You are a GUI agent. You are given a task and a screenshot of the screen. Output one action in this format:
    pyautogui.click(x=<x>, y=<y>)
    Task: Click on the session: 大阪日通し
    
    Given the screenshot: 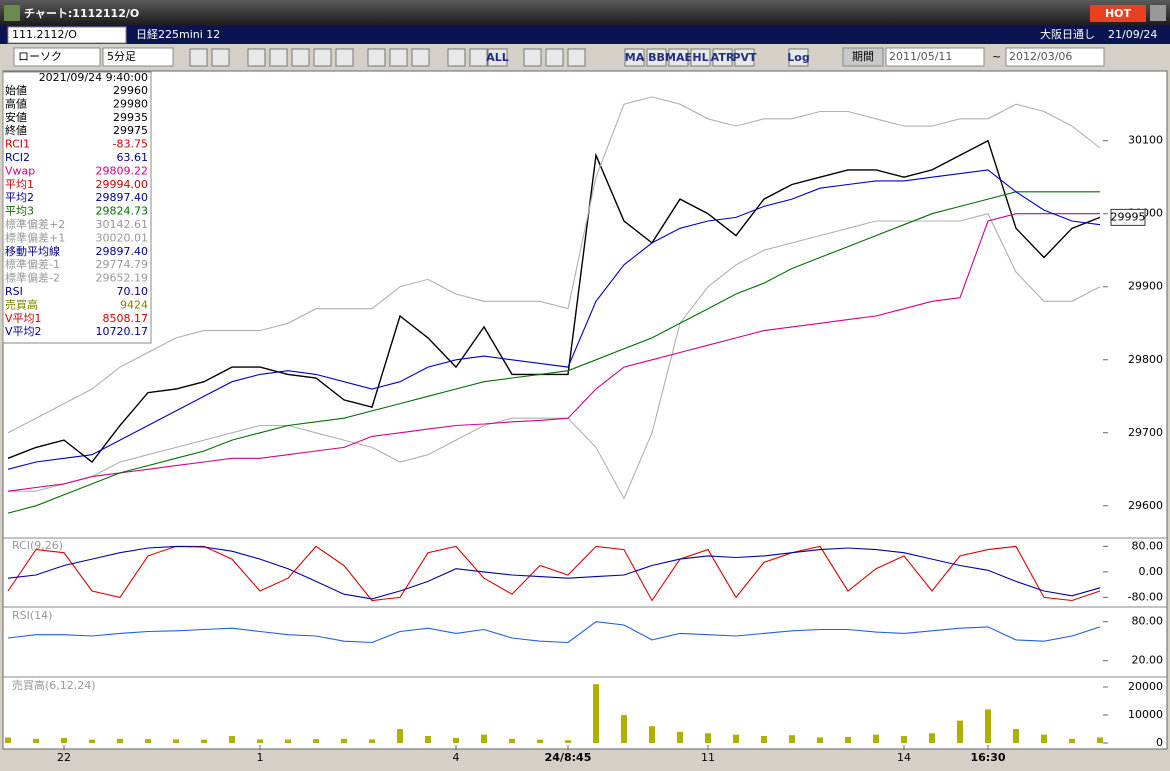 What is the action you would take?
    pyautogui.click(x=1067, y=34)
    